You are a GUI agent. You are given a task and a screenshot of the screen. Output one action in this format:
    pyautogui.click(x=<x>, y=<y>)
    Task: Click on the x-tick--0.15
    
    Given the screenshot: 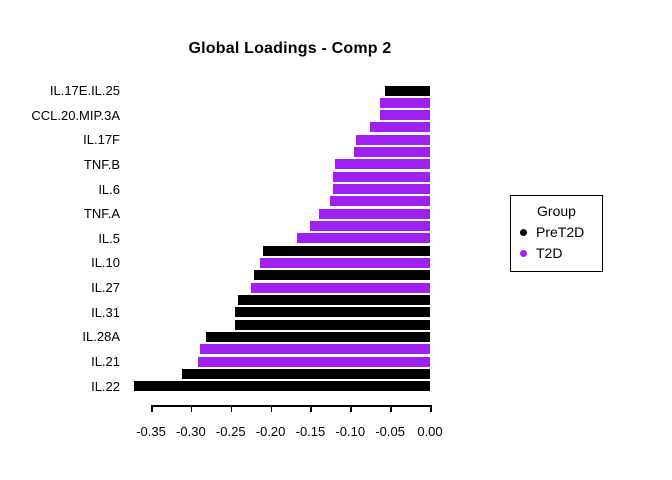 What is the action you would take?
    pyautogui.click(x=311, y=408)
    